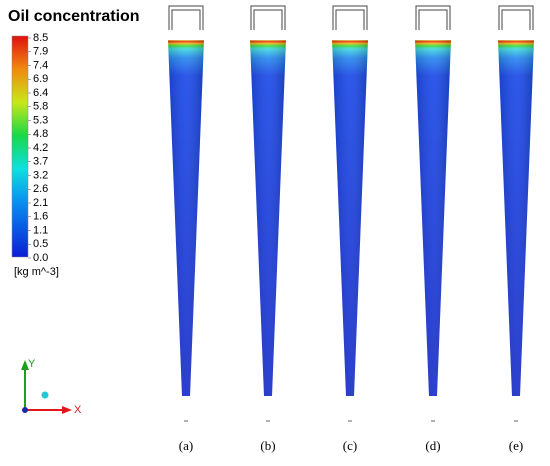  Describe the element at coordinates (32, 364) in the screenshot. I see `y-axis-label: Y` at that location.